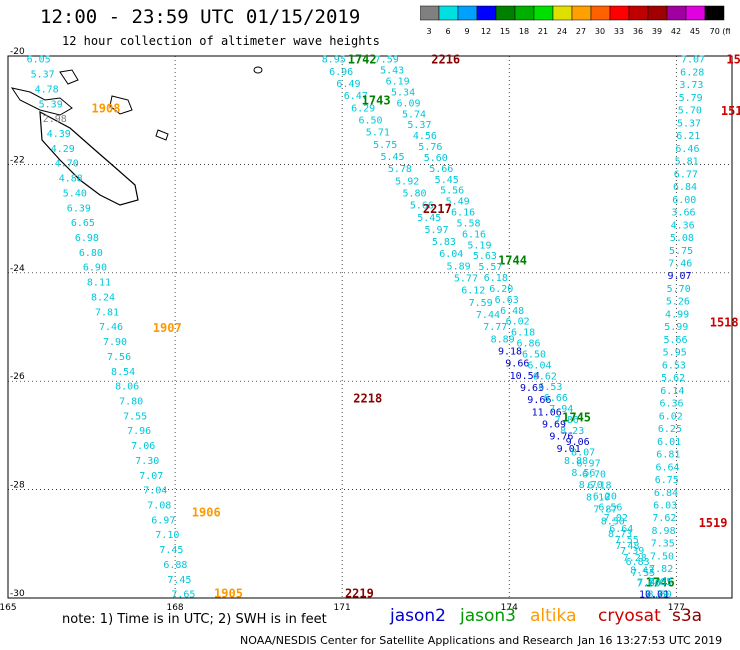 The width and height of the screenshot is (740, 650). Describe the element at coordinates (115, 342) in the screenshot. I see `wave-height-label: 7.90` at that location.